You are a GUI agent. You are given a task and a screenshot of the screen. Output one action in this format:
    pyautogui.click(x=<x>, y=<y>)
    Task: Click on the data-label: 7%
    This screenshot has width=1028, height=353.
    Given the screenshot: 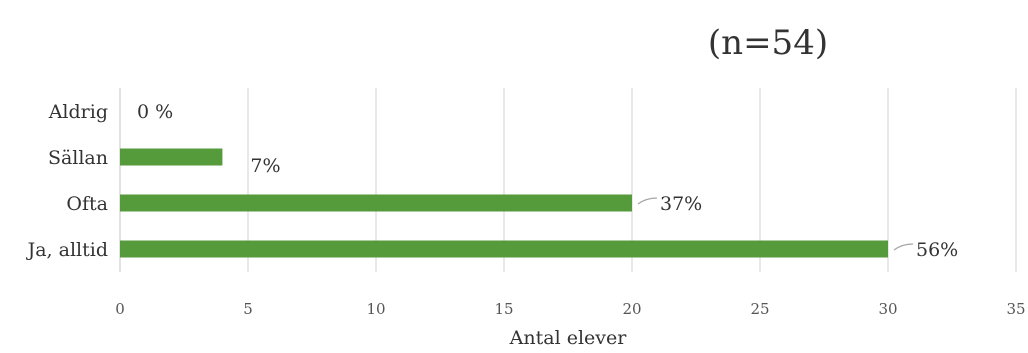 What is the action you would take?
    pyautogui.click(x=265, y=166)
    